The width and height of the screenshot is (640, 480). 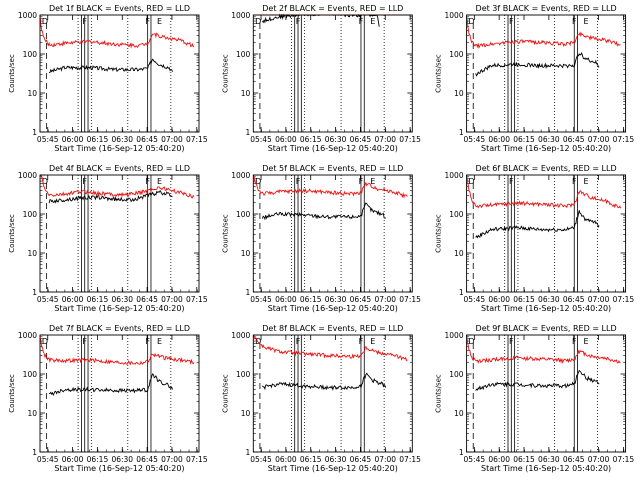 I want to click on panel-title: Det 9f BLACK = Events, RED = LLD, so click(x=546, y=328).